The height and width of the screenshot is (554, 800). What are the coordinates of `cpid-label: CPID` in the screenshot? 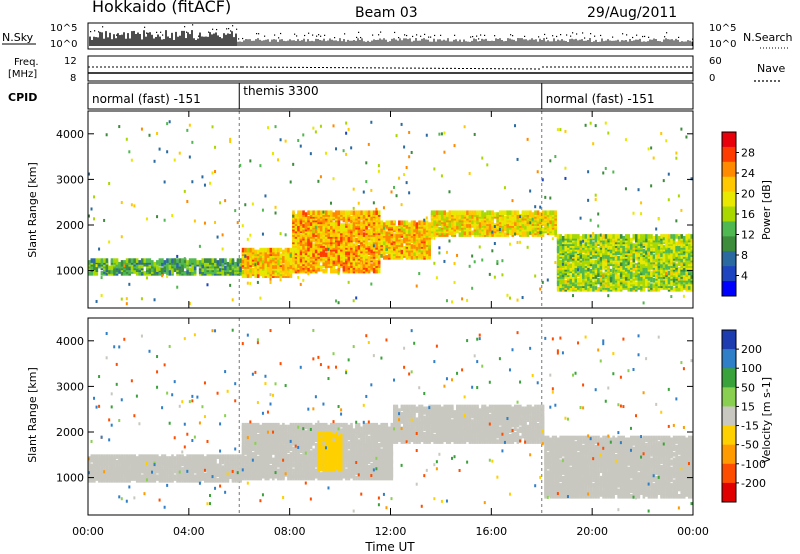 It's located at (22, 97).